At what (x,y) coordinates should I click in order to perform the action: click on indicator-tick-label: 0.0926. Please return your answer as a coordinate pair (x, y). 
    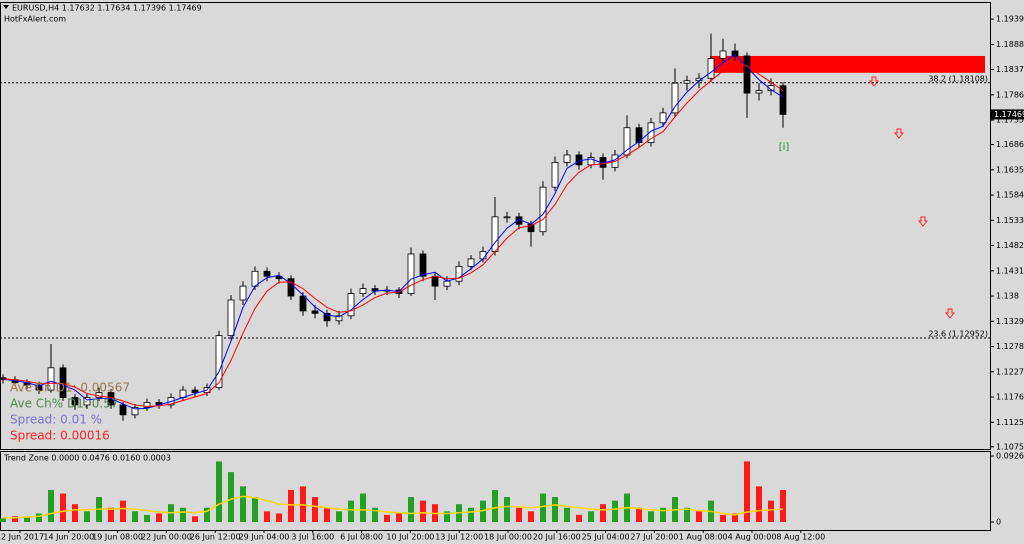
    Looking at the image, I should click on (1010, 455).